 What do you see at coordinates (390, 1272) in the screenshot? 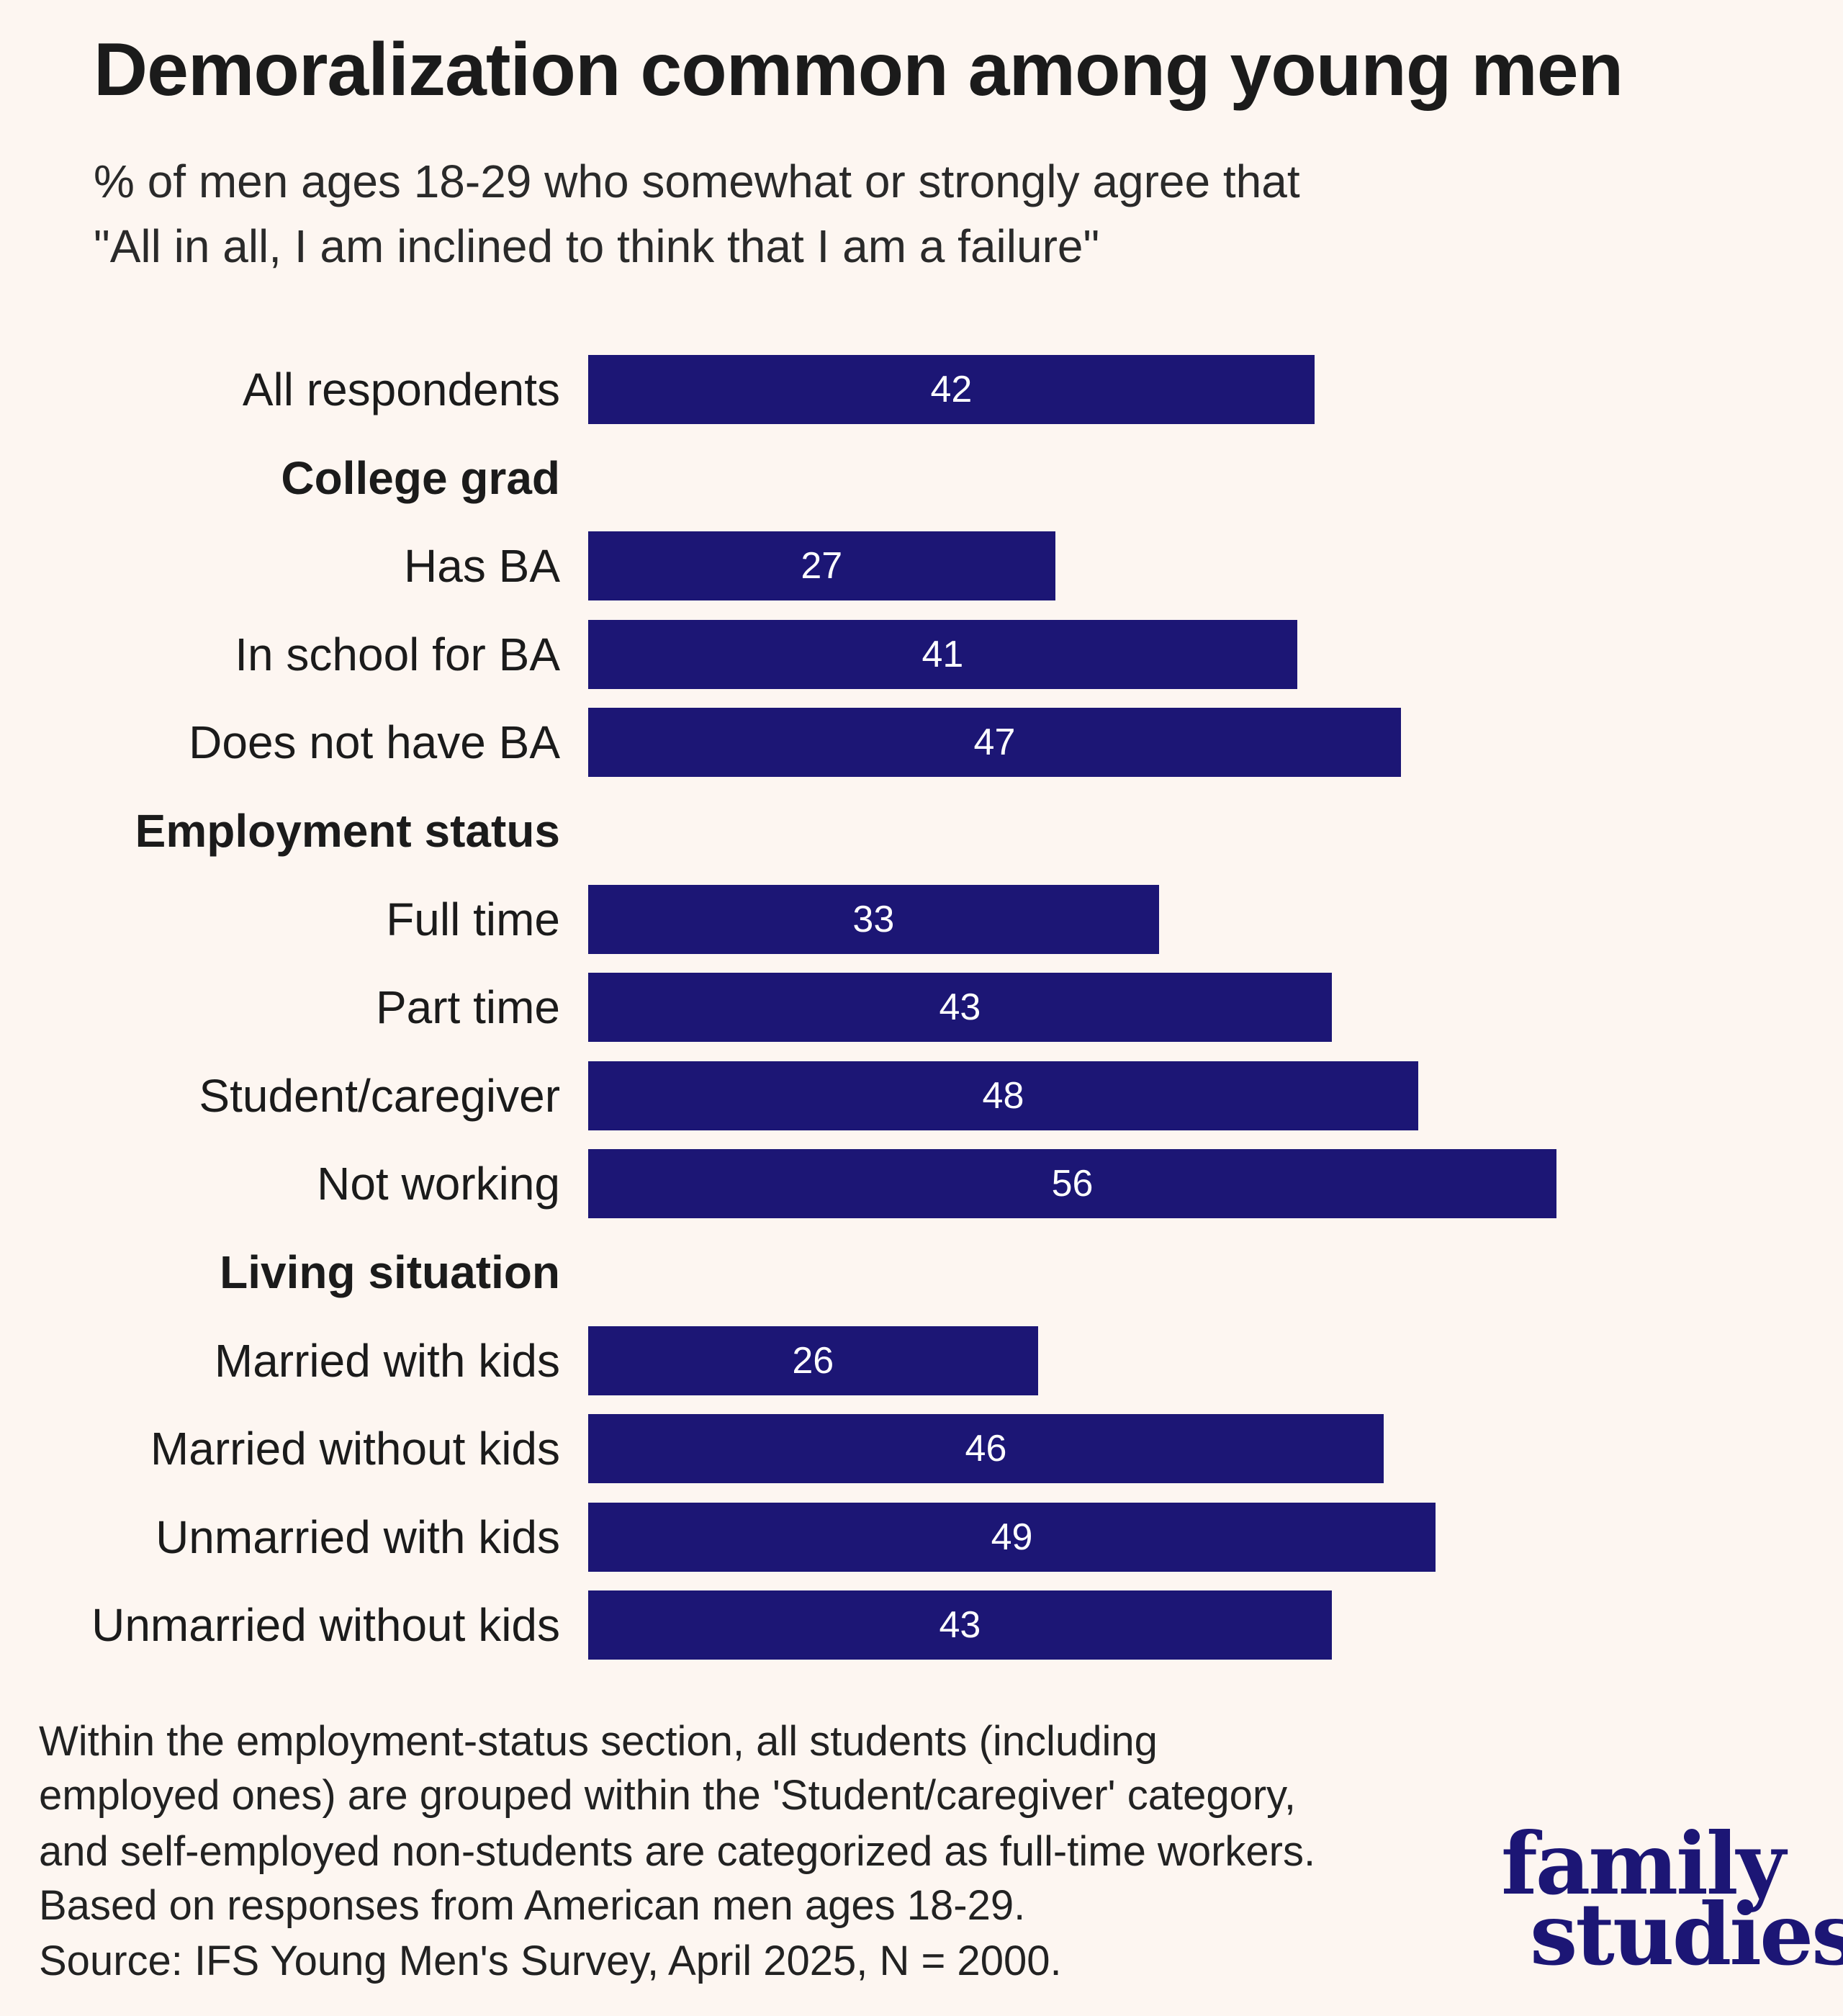
I see `group-header: Living situation` at bounding box center [390, 1272].